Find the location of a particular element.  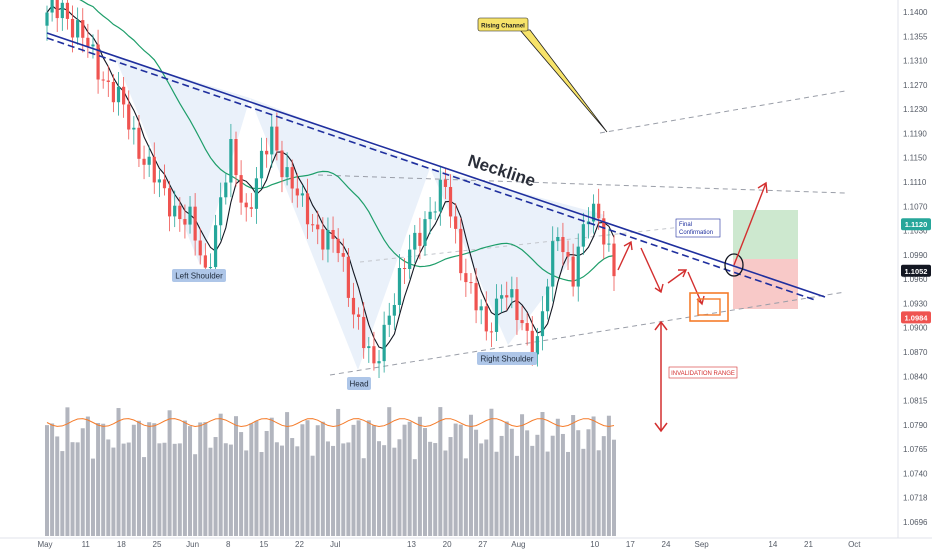

price-tick-label: 1.1110 is located at coordinates (915, 182).